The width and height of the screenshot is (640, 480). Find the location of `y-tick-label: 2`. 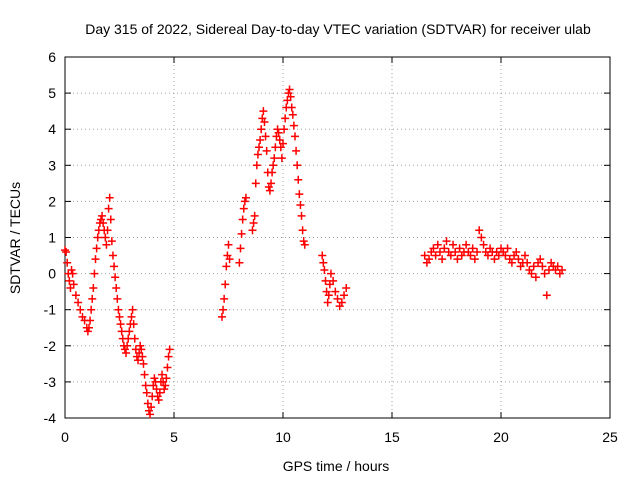

y-tick-label: 2 is located at coordinates (52, 201).